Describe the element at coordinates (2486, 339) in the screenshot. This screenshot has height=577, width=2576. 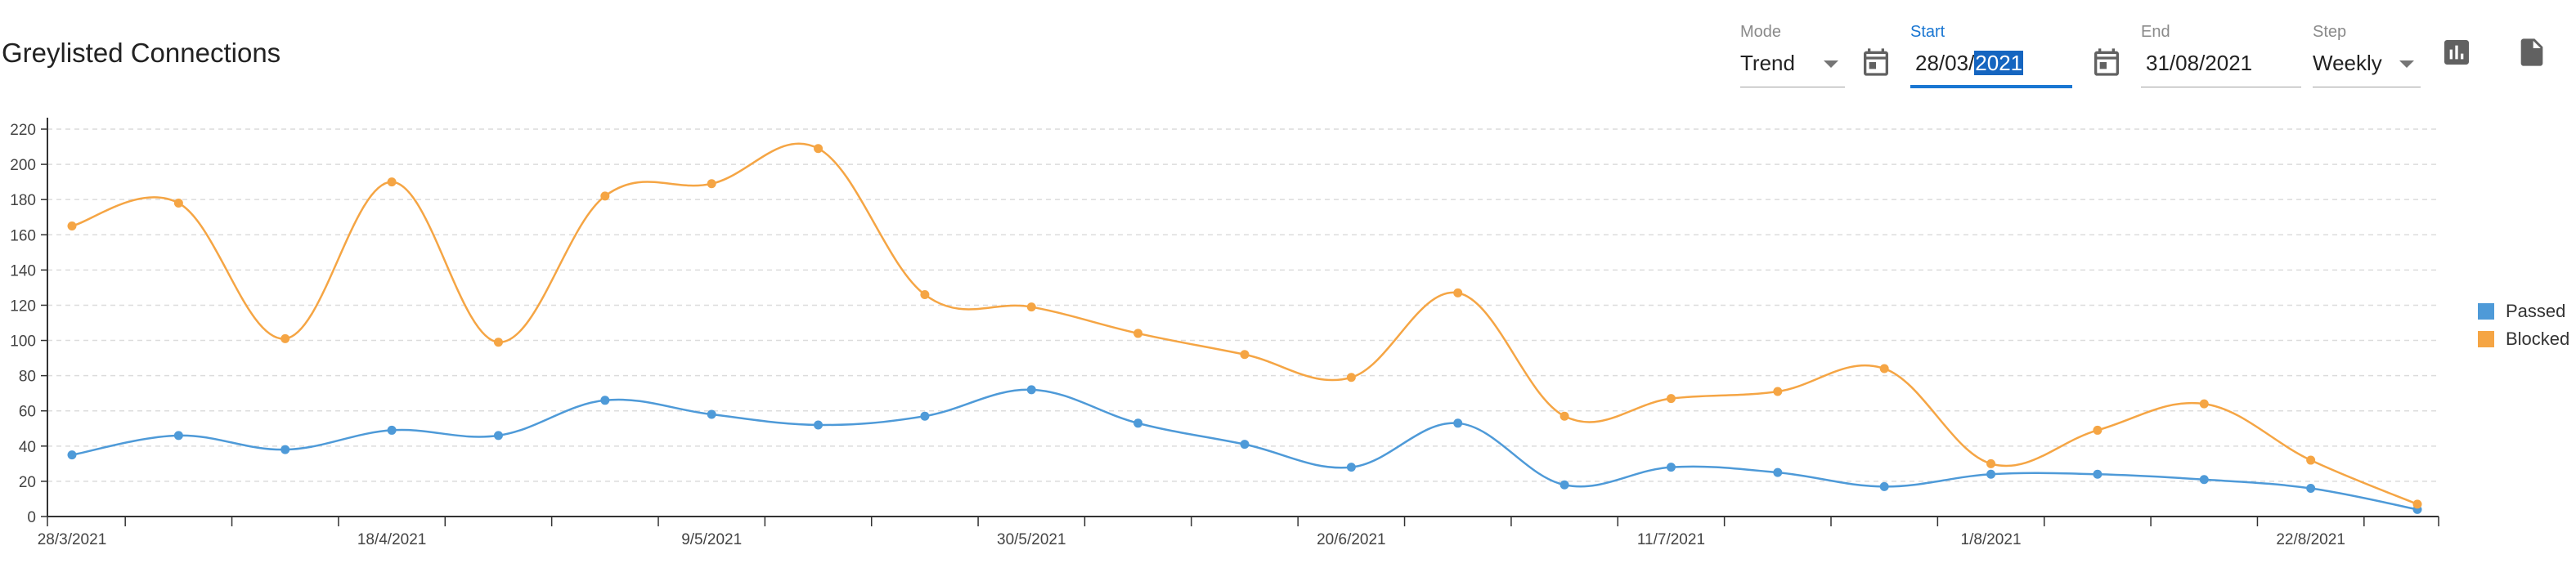
I see `legend-swatch-blocked` at that location.